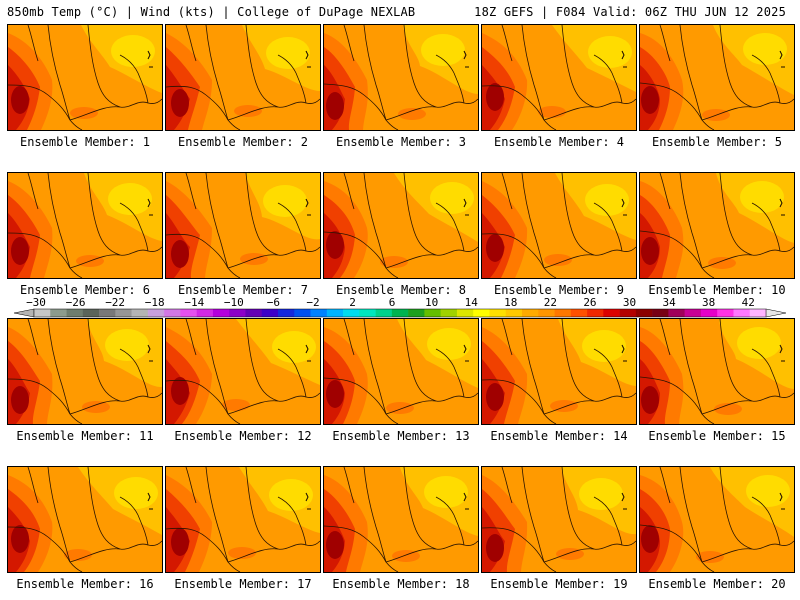 The height and width of the screenshot is (600, 800). Describe the element at coordinates (273, 302) in the screenshot. I see `colorbar-tick-label: −6` at that location.